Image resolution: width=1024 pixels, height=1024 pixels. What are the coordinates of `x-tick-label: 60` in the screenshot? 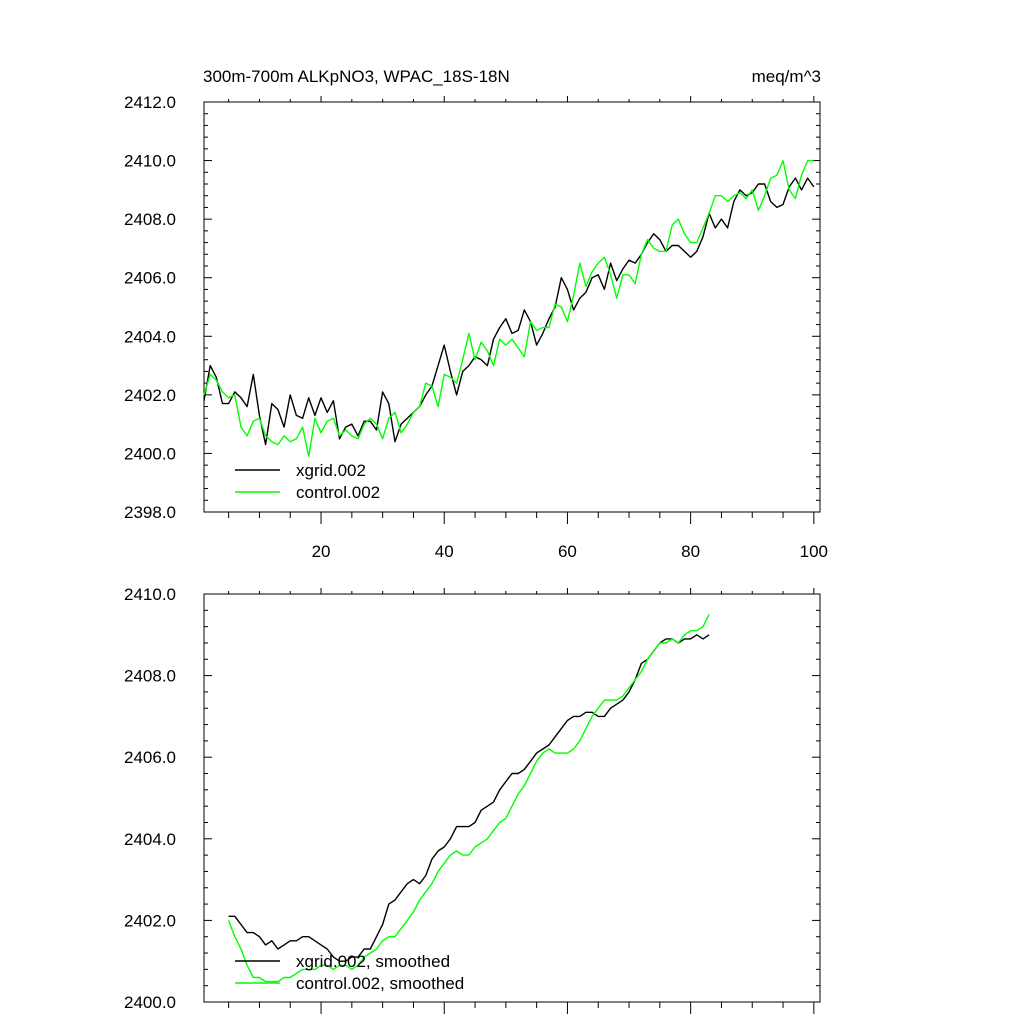 It's located at (567, 551).